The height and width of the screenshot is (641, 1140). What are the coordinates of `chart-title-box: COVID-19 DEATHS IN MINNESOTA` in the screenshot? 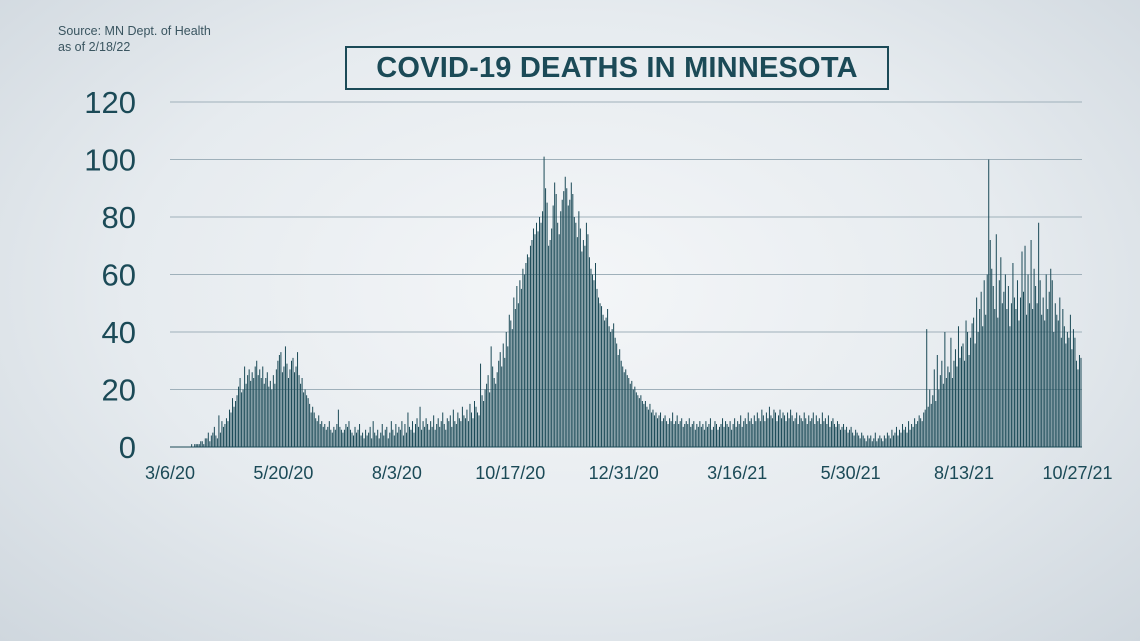 It's located at (617, 68).